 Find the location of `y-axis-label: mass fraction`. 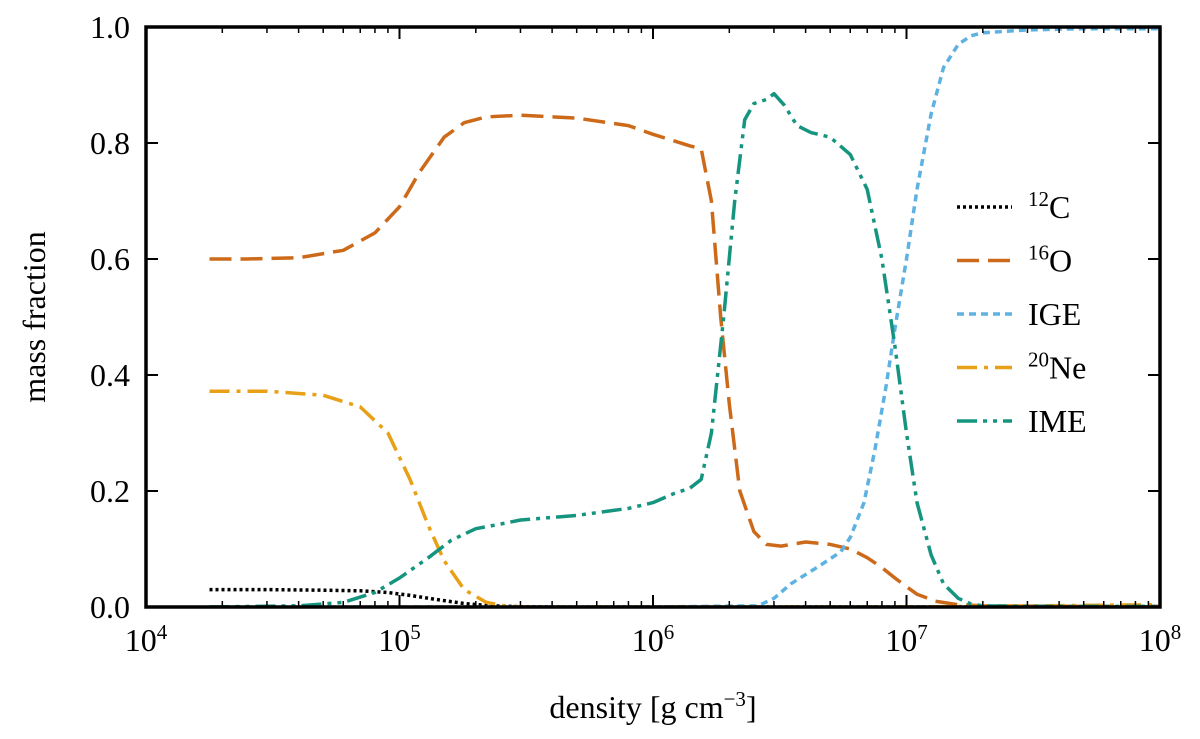

y-axis-label: mass fraction is located at coordinates (34, 317).